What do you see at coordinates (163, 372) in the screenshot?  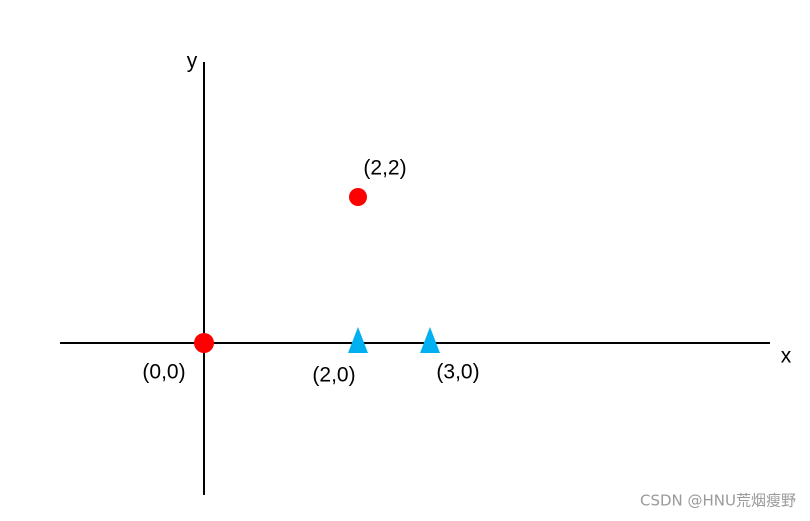 I see `point-label: (0,0)` at bounding box center [163, 372].